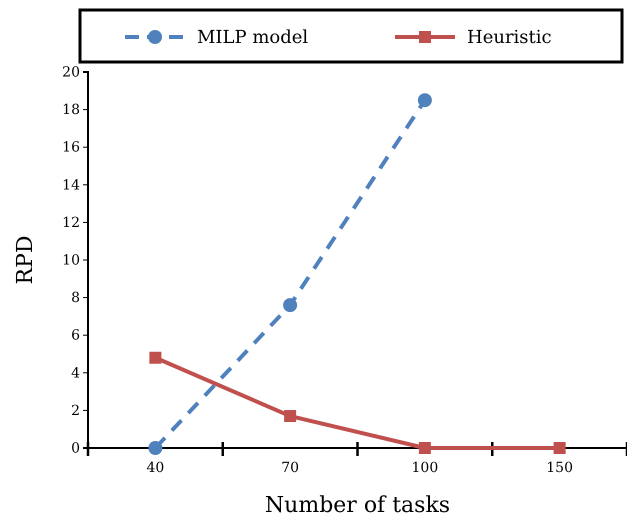  What do you see at coordinates (75, 410) in the screenshot?
I see `y-tick-label: 2` at bounding box center [75, 410].